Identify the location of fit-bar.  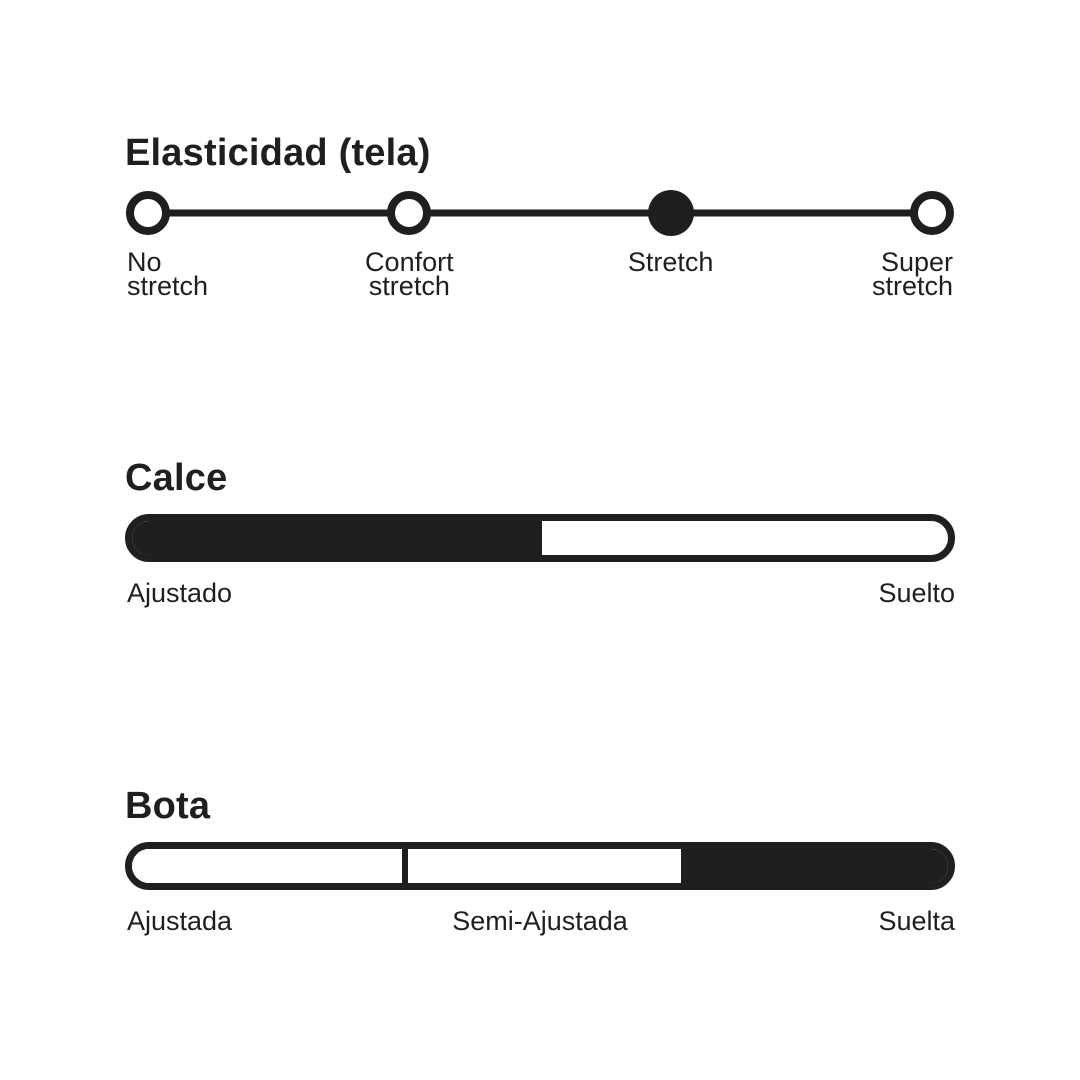
(540, 538).